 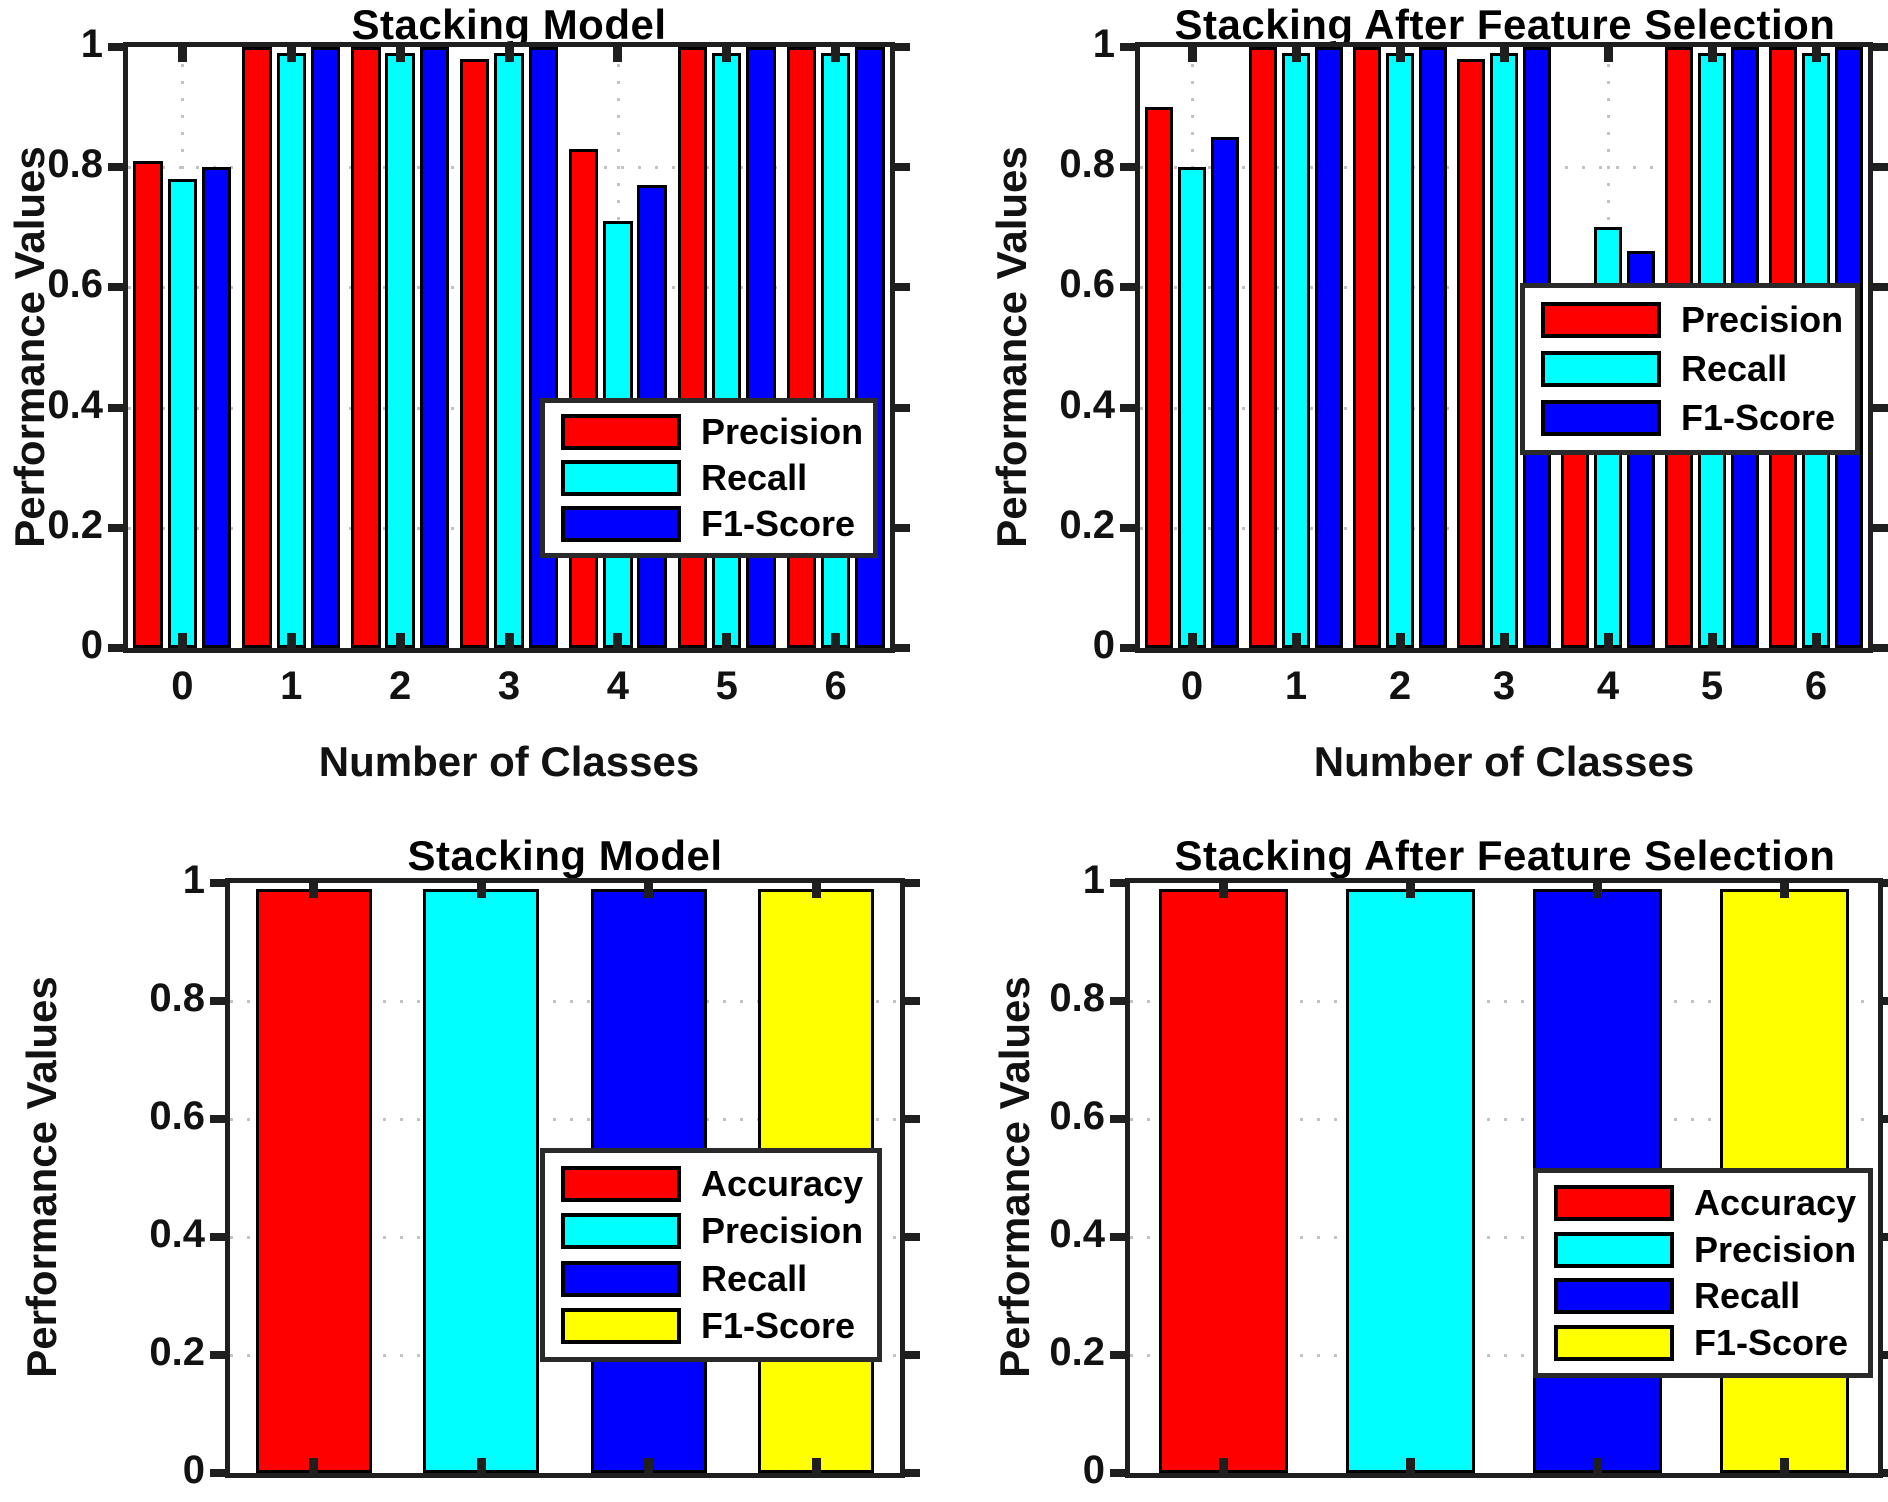 I want to click on legend-entry-precision: Precision, so click(x=712, y=432).